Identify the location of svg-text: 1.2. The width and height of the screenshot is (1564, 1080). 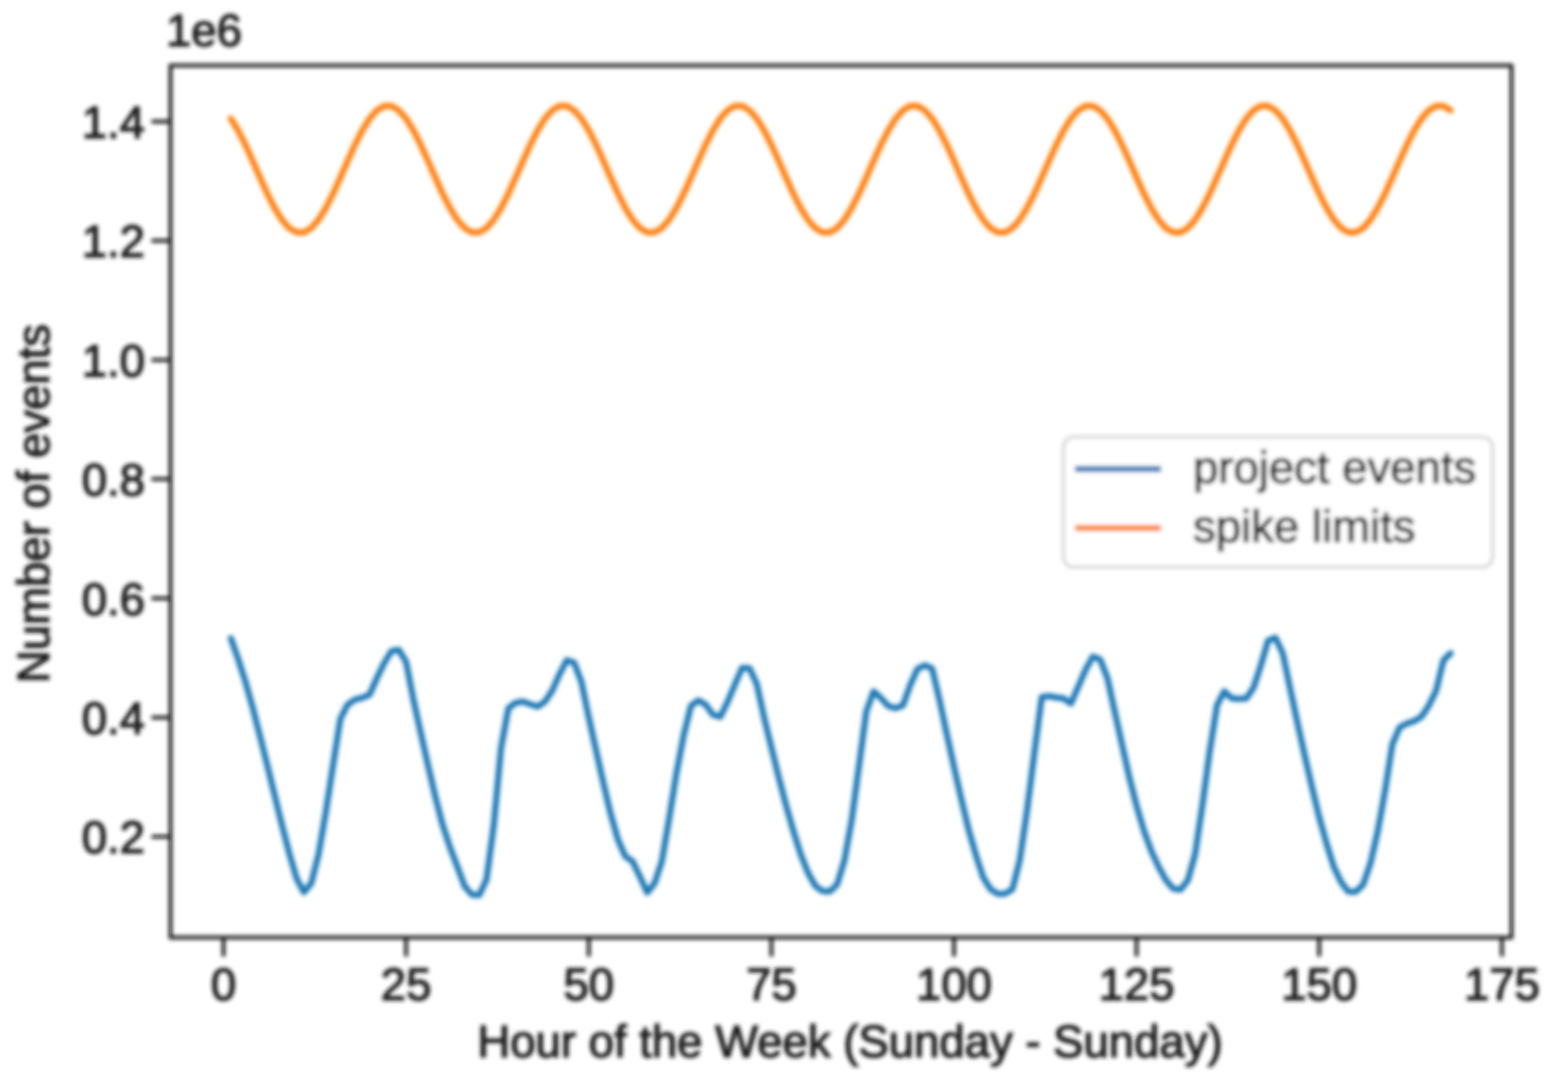
(113, 241).